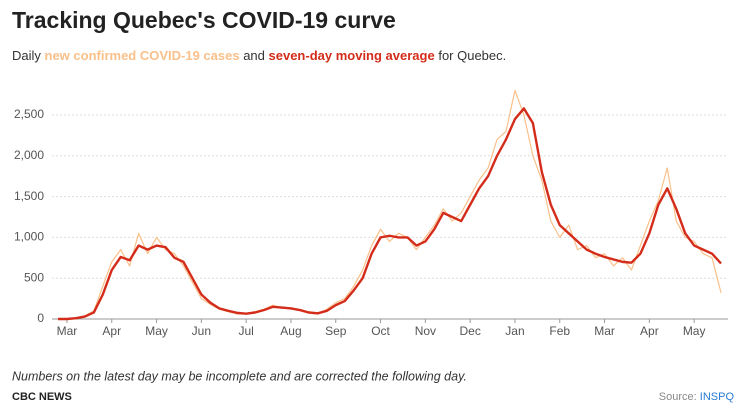 The image size is (746, 409). I want to click on x-tick-label: Sep, so click(336, 331).